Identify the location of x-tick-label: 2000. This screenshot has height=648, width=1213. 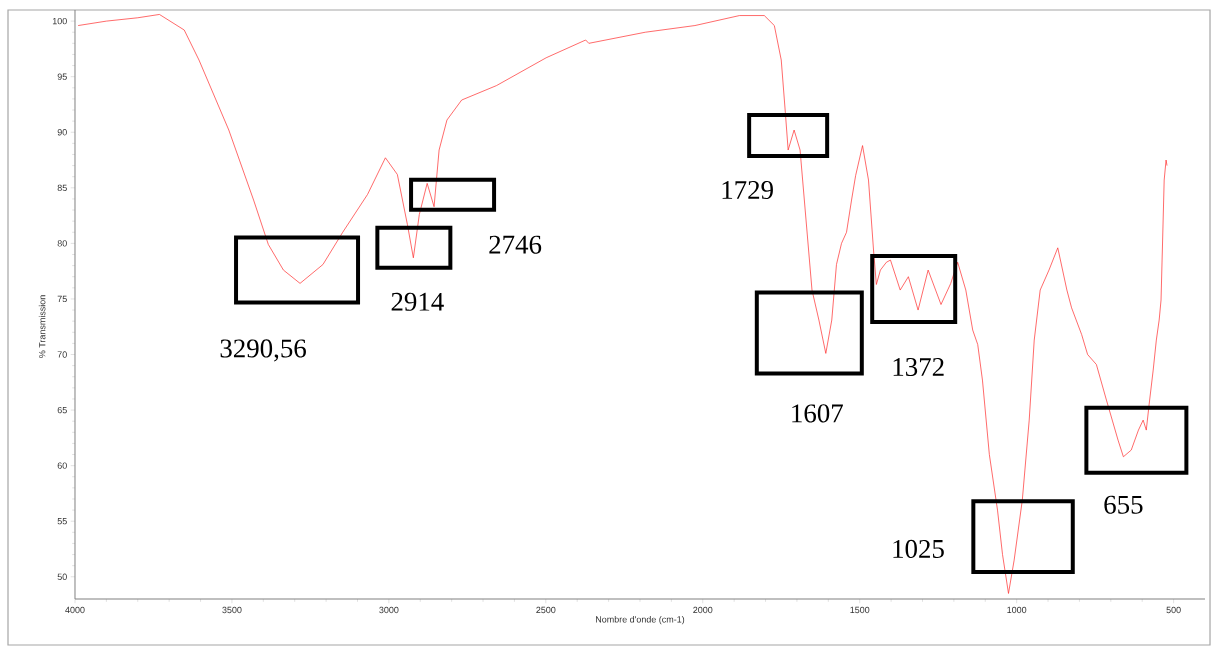
(703, 610).